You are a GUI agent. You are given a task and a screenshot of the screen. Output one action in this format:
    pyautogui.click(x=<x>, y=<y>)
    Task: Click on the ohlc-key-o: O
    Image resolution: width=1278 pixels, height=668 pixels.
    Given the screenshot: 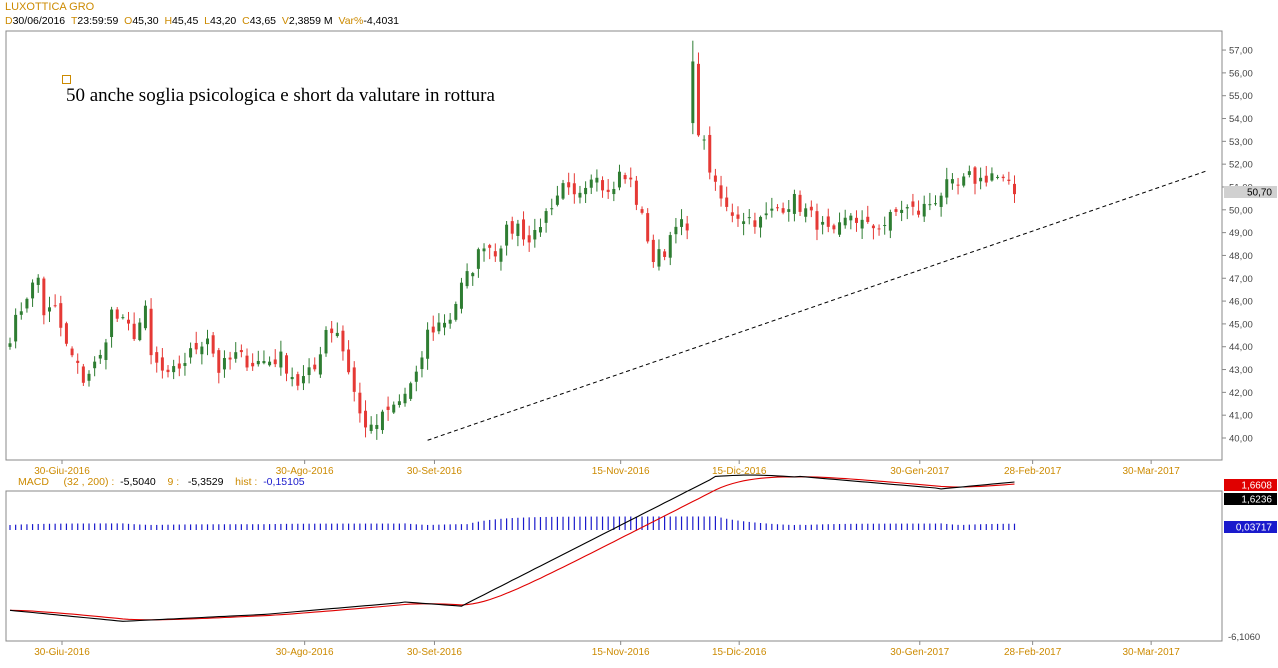 What is the action you would take?
    pyautogui.click(x=128, y=21)
    